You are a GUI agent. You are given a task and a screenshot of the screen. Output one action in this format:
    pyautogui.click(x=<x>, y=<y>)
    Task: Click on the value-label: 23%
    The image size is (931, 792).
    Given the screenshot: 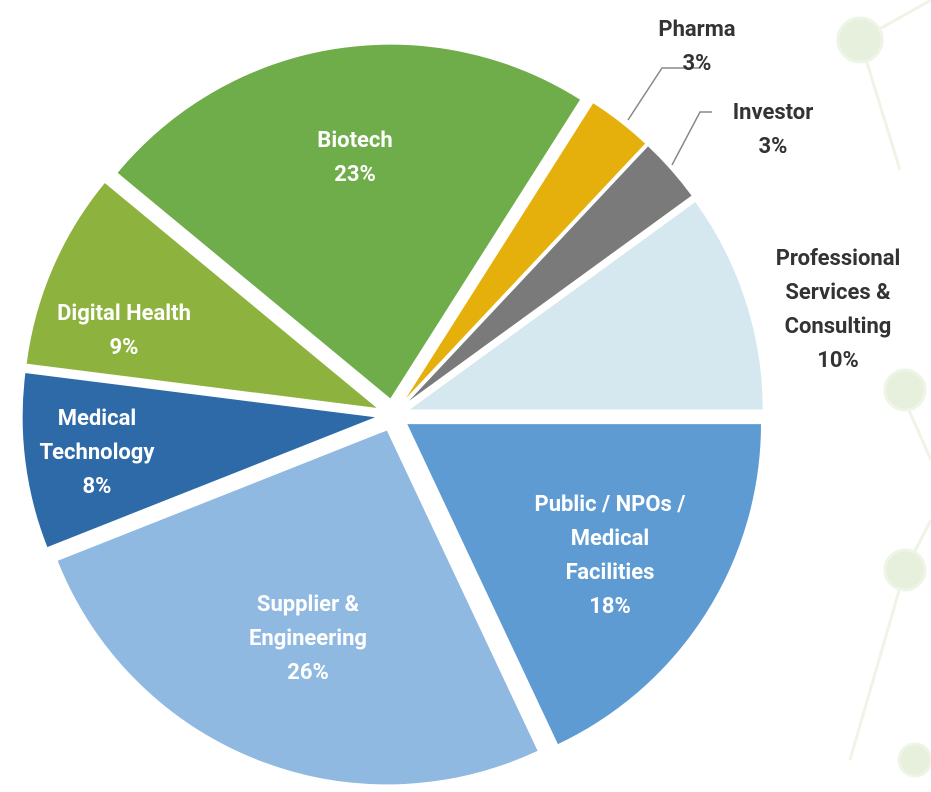 What is the action you would take?
    pyautogui.click(x=355, y=174)
    